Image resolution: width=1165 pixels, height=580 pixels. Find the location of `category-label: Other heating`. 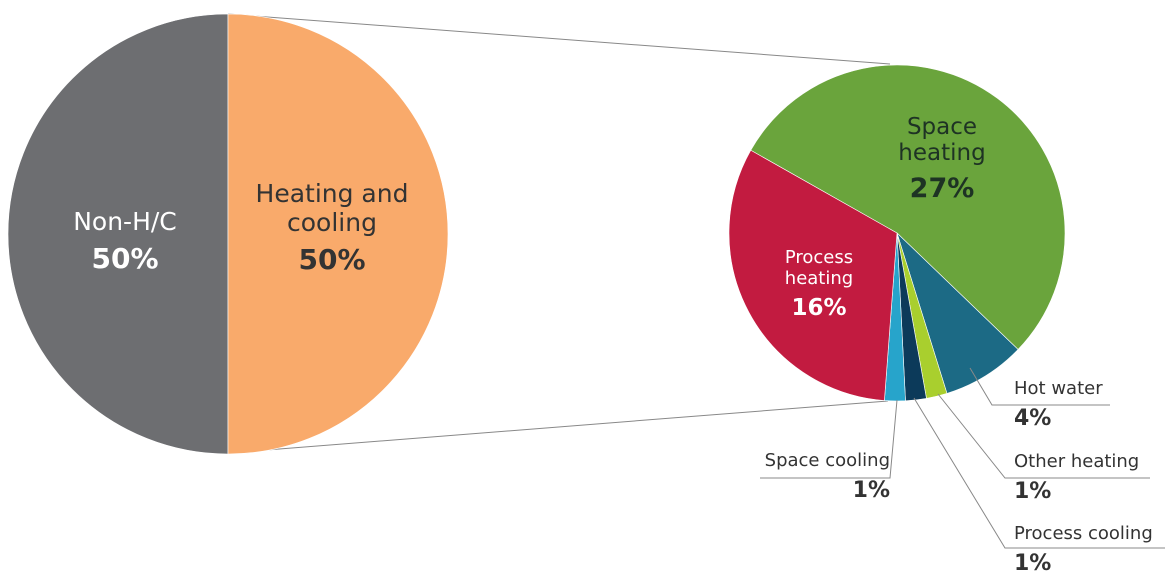

category-label: Other heating is located at coordinates (1077, 461).